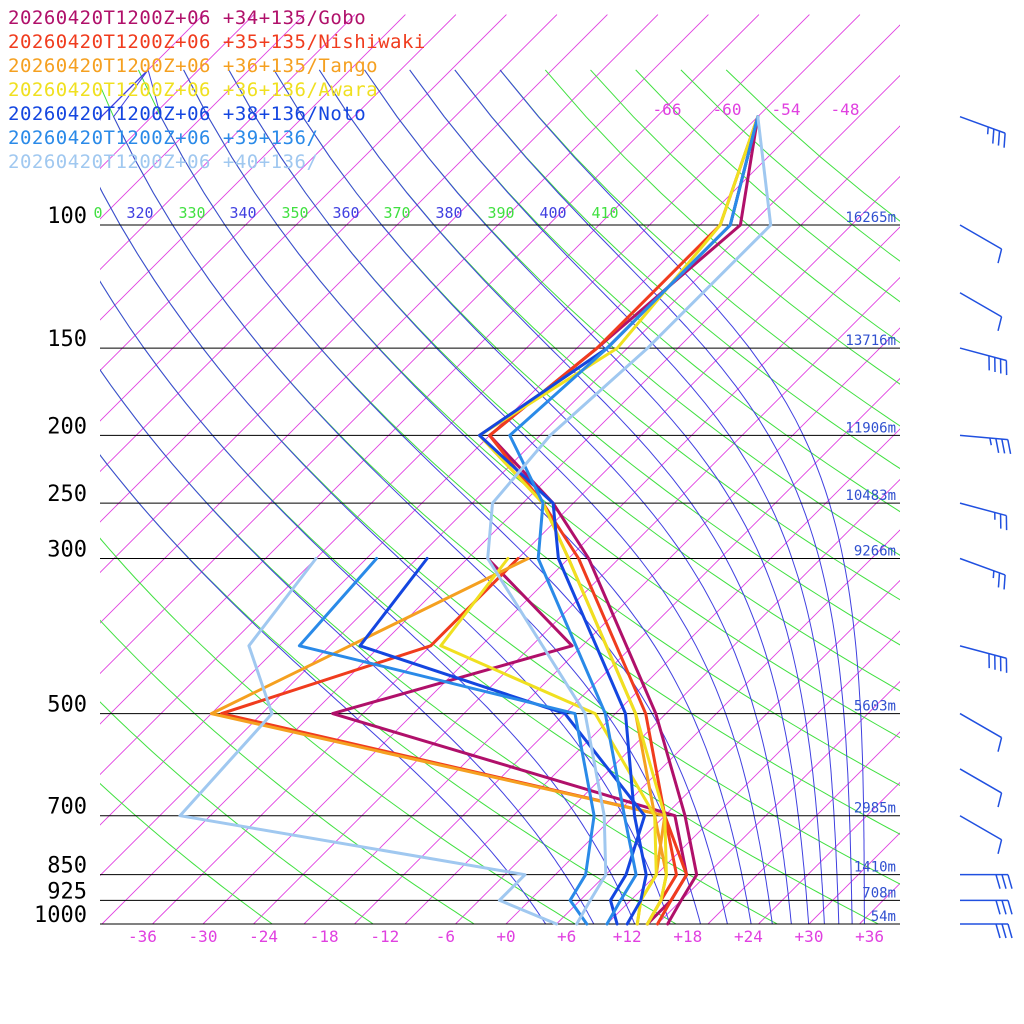 Image resolution: width=1024 pixels, height=1024 pixels. Describe the element at coordinates (870, 496) in the screenshot. I see `height-label: 10483m` at that location.